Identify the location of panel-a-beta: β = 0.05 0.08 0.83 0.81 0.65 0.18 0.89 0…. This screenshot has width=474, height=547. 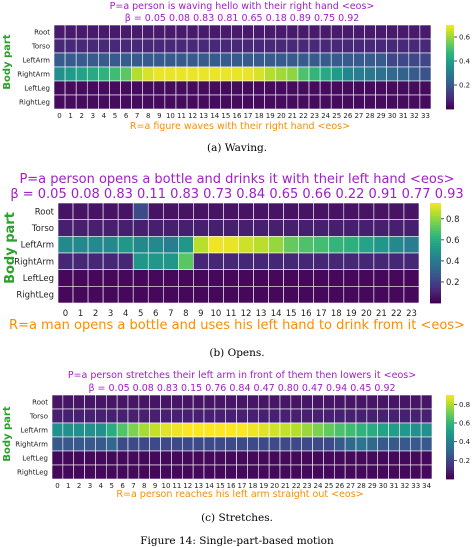
(242, 18).